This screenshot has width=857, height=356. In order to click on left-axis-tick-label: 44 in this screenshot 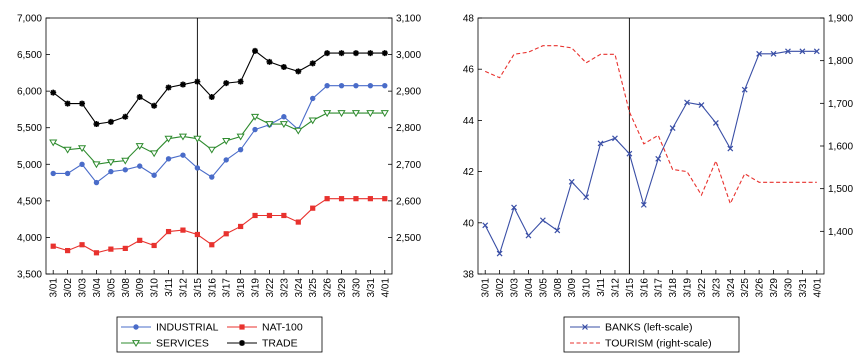, I will do `click(469, 121)`.